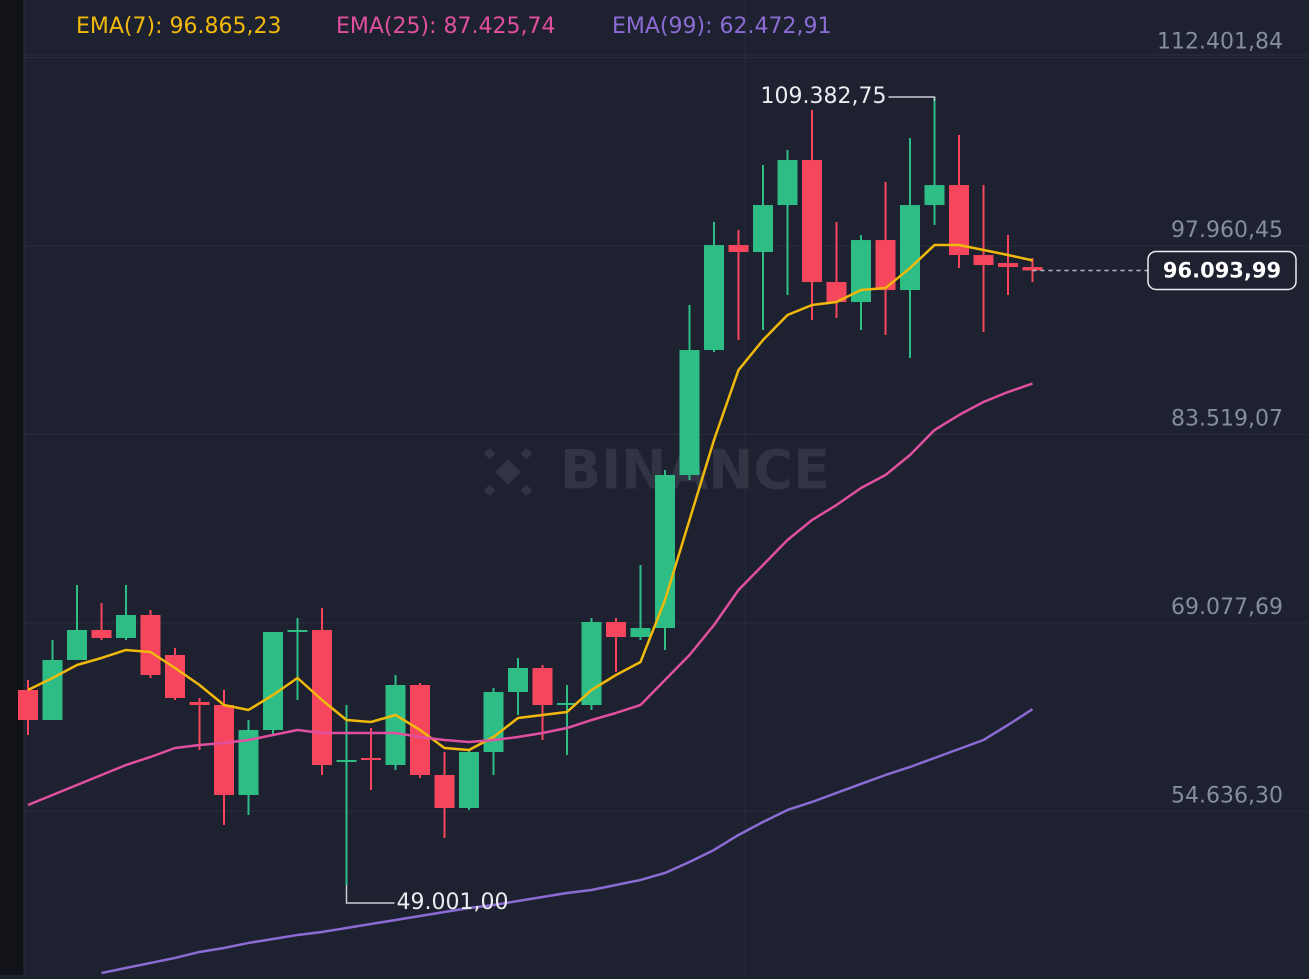  I want to click on last-price-label: 96.093,99, so click(1222, 270).